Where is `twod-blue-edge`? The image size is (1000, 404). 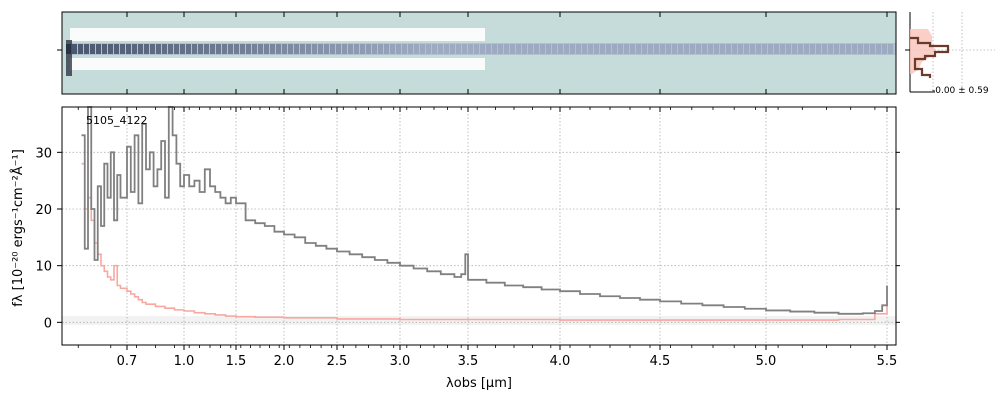
twod-blue-edge is located at coordinates (69, 58).